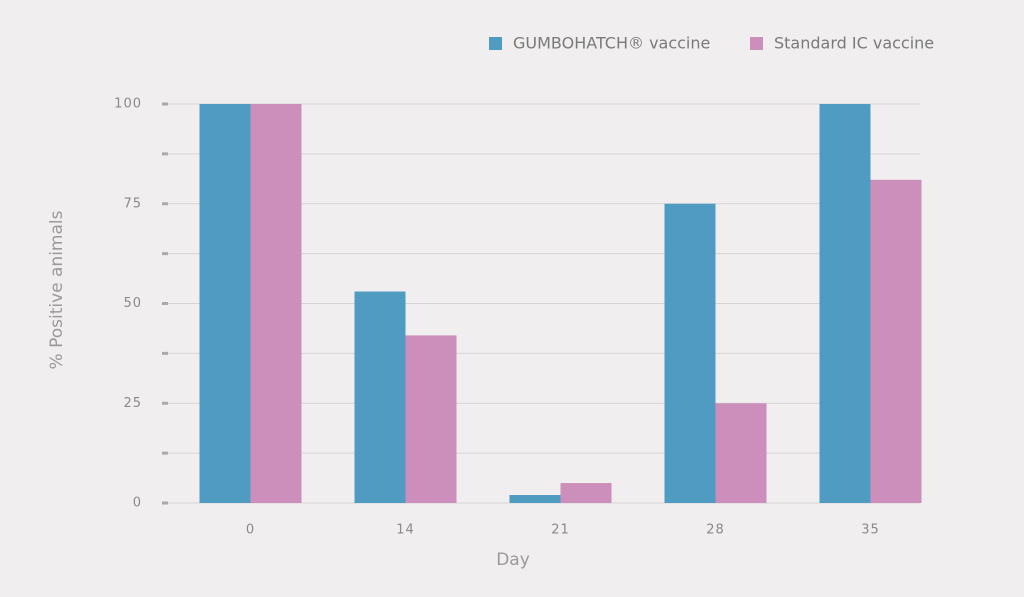 The height and width of the screenshot is (597, 1024). I want to click on x-axis-title: Day, so click(513, 560).